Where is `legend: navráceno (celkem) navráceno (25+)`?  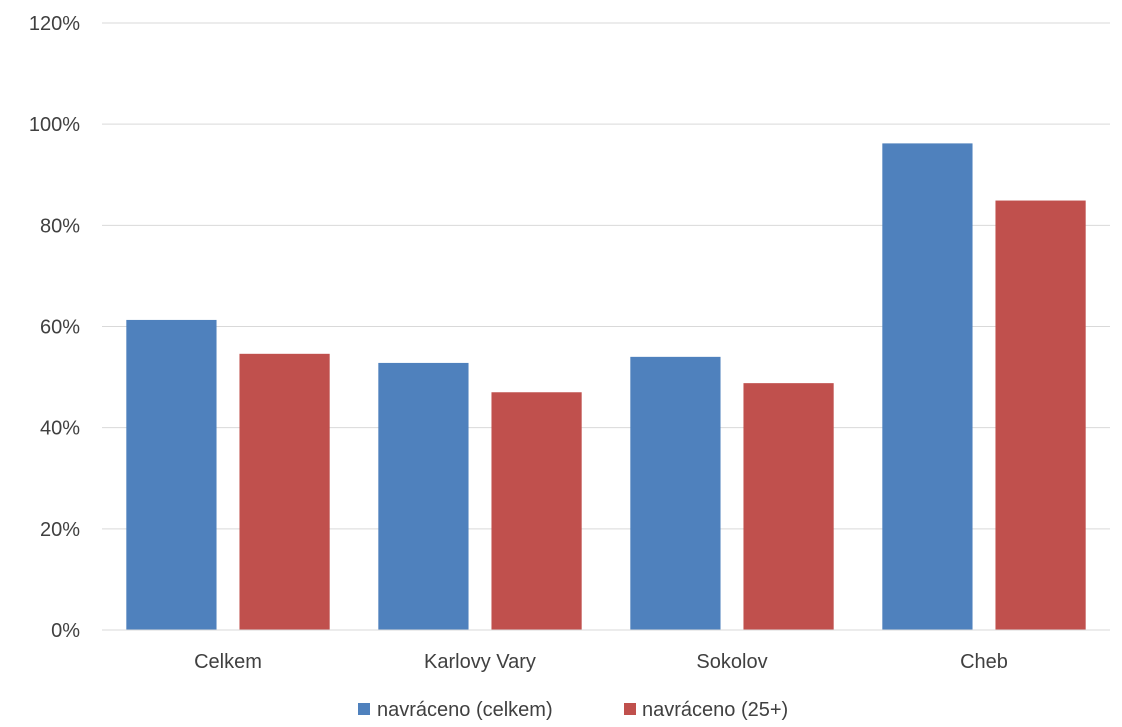
legend: navráceno (celkem) navráceno (25+) is located at coordinates (573, 710).